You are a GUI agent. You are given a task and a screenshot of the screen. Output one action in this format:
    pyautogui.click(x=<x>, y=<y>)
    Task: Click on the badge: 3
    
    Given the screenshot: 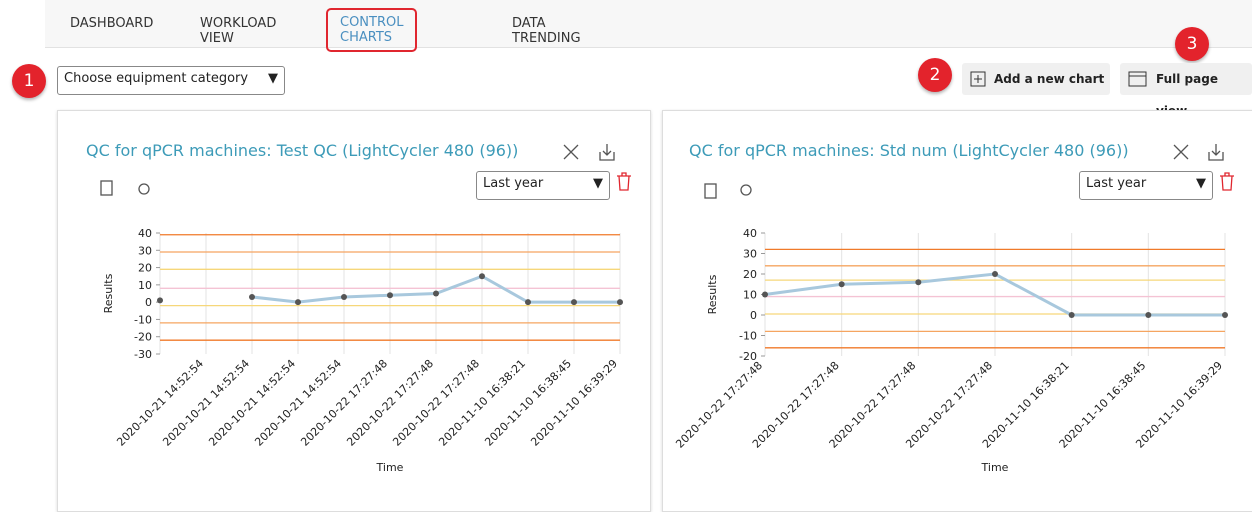 What is the action you would take?
    pyautogui.click(x=1192, y=44)
    